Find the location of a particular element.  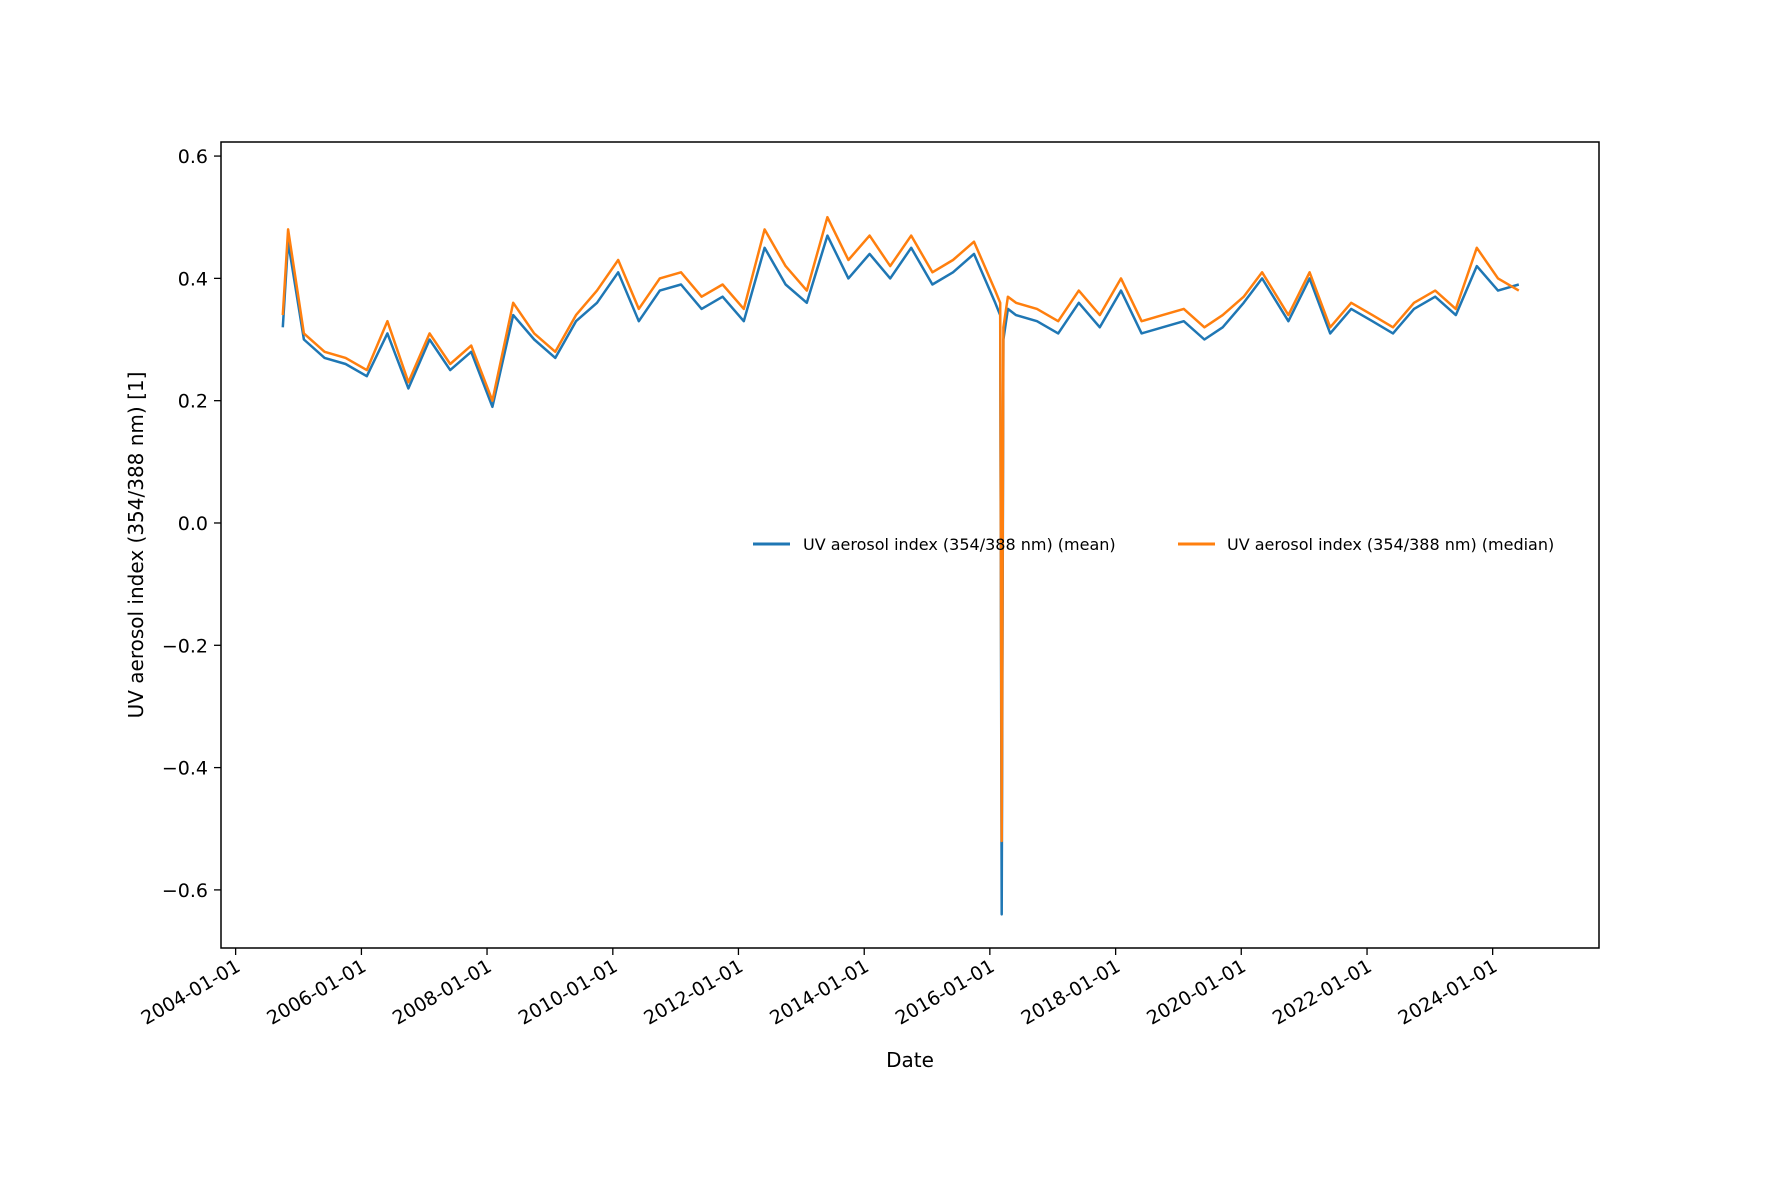

y-tick-label: 0.6 is located at coordinates (193, 157).